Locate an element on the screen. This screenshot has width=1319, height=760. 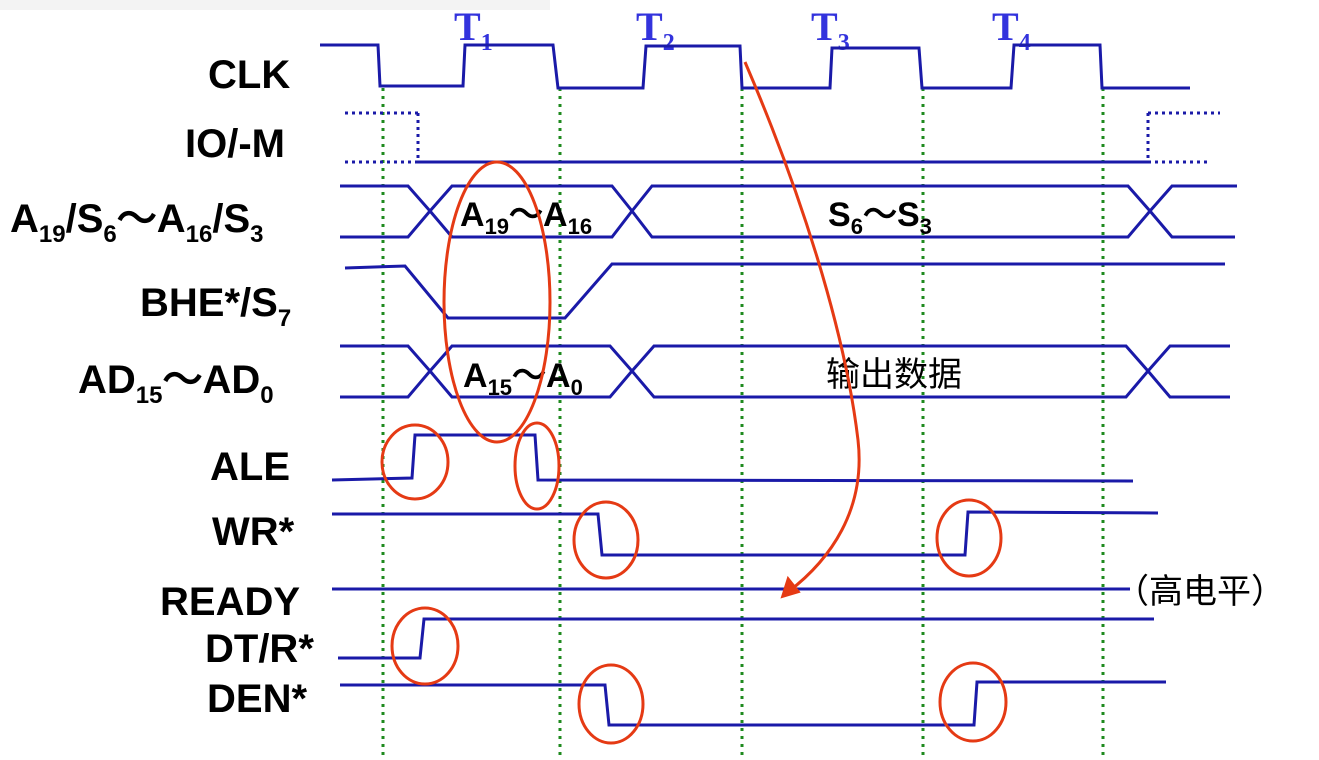
signal-label-ale: ALE is located at coordinates (250, 467).